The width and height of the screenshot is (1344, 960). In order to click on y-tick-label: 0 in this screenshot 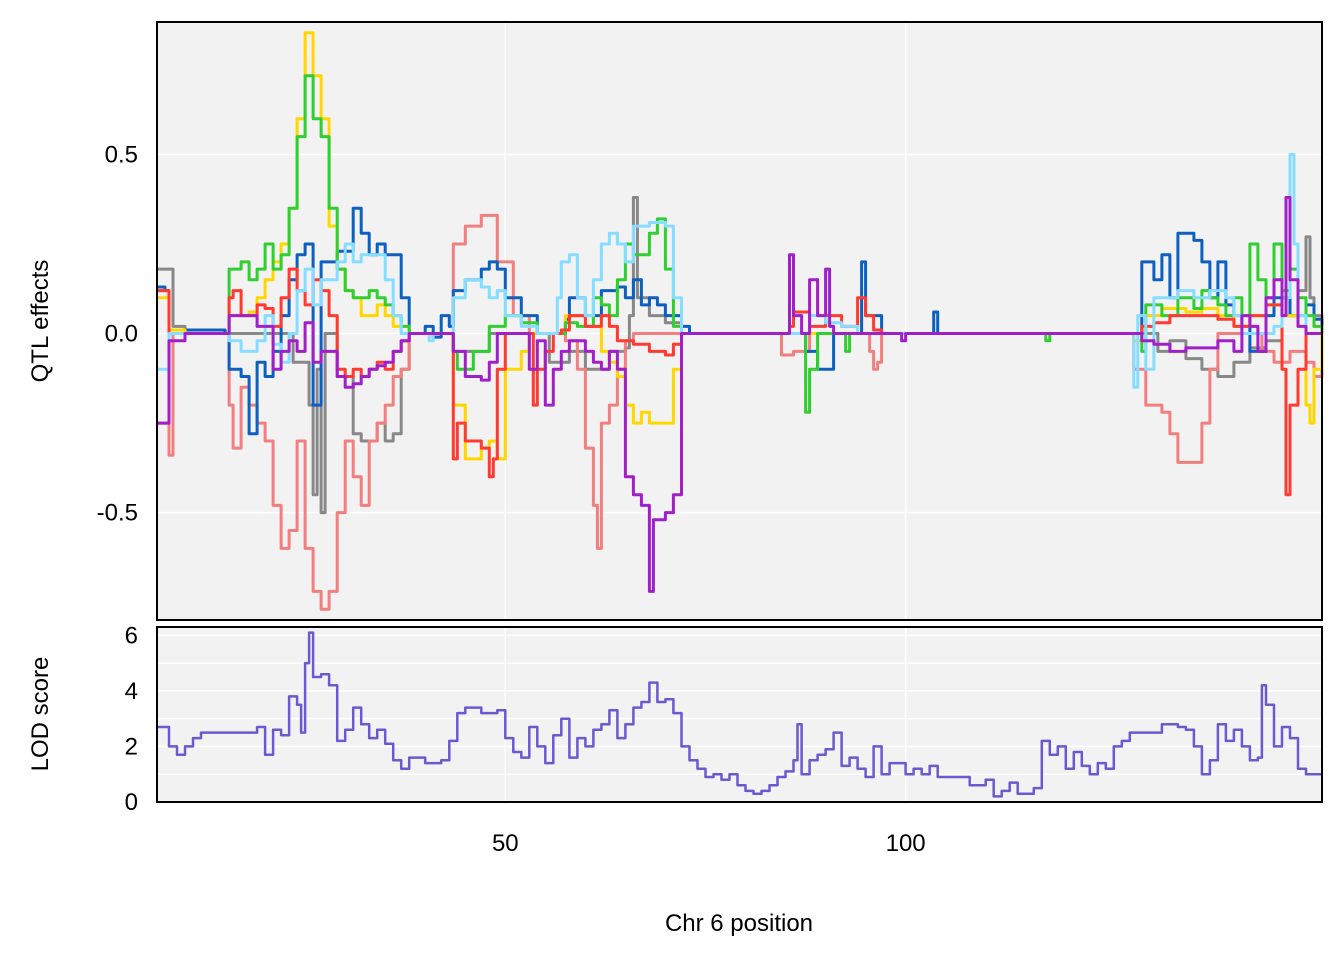, I will do `click(131, 802)`.